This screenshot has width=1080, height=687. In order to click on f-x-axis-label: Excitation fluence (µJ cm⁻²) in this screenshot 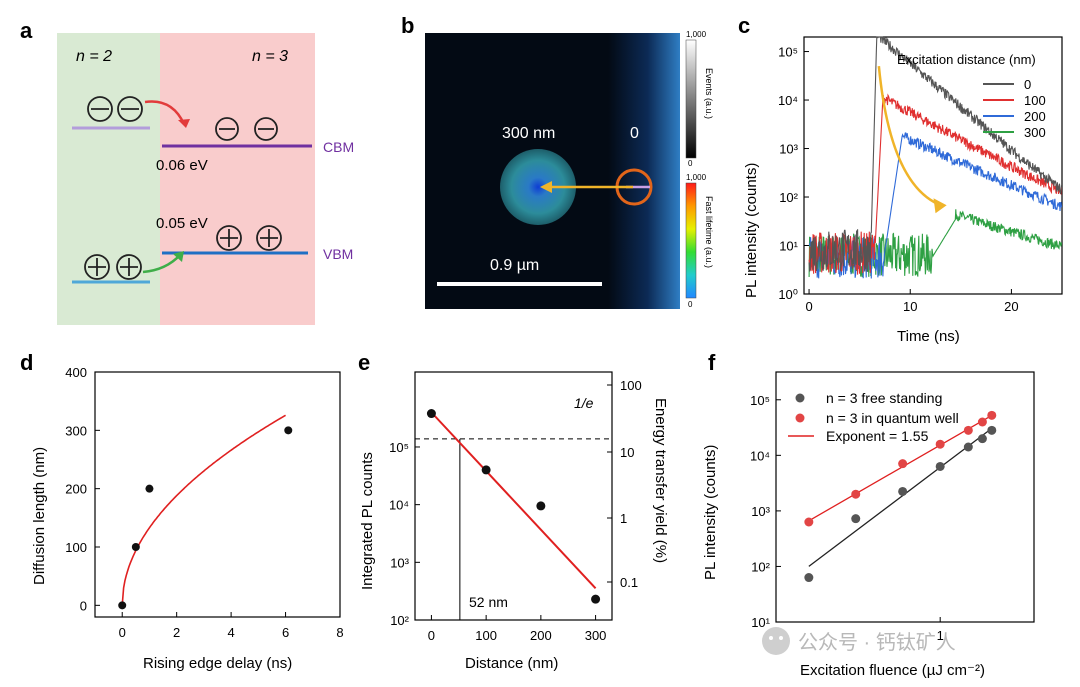, I will do `click(892, 670)`.